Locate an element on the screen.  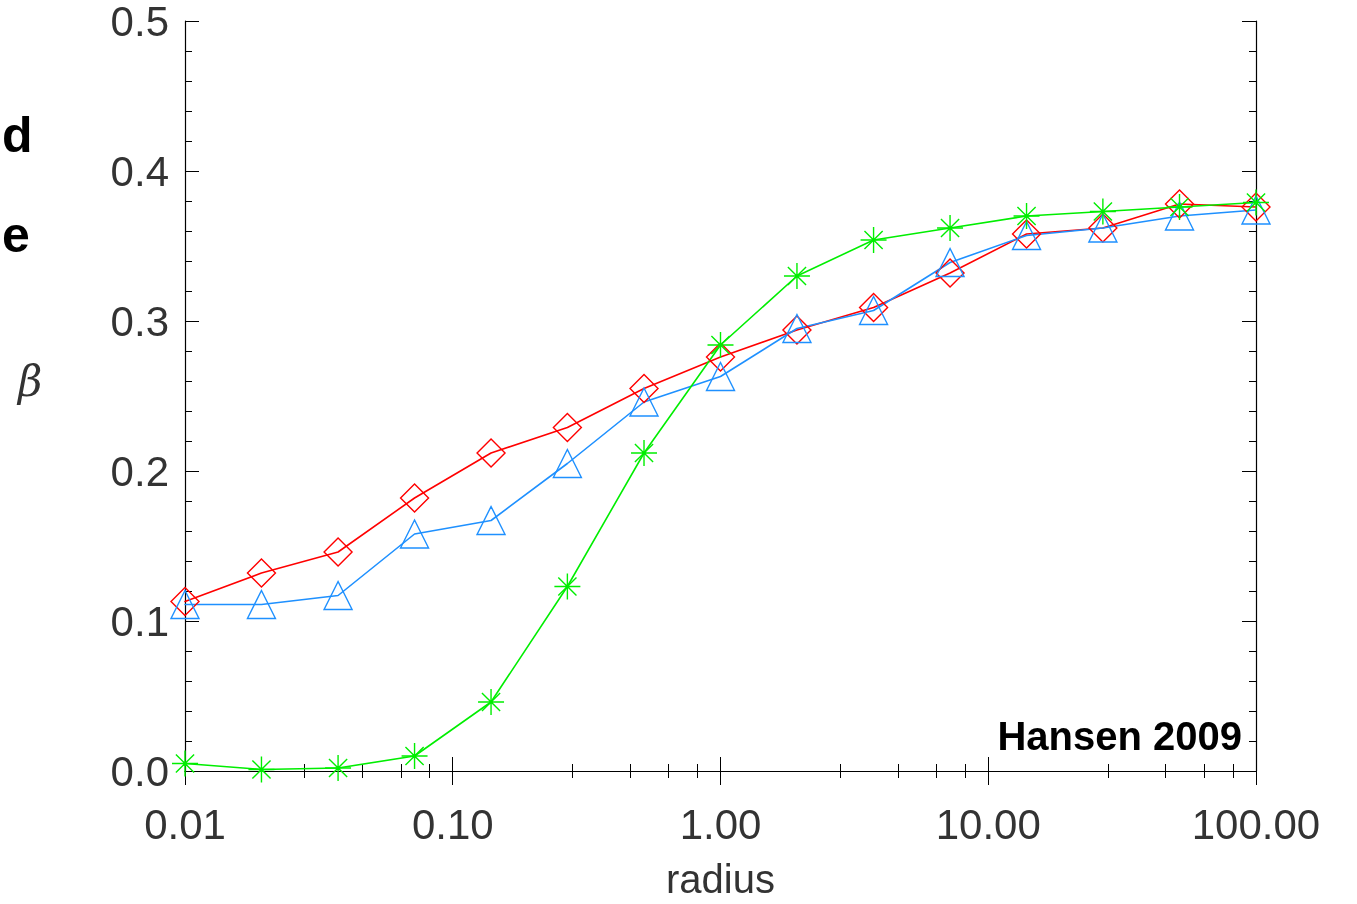
y-tick-label: 0.1 is located at coordinates (139, 621).